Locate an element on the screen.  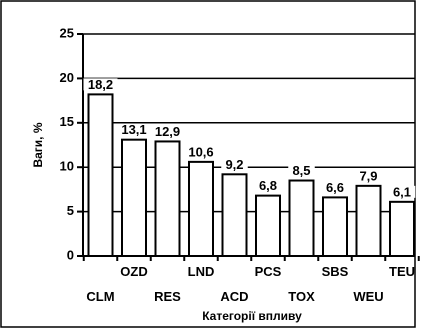
data-label-clm: 18,2 is located at coordinates (100, 84).